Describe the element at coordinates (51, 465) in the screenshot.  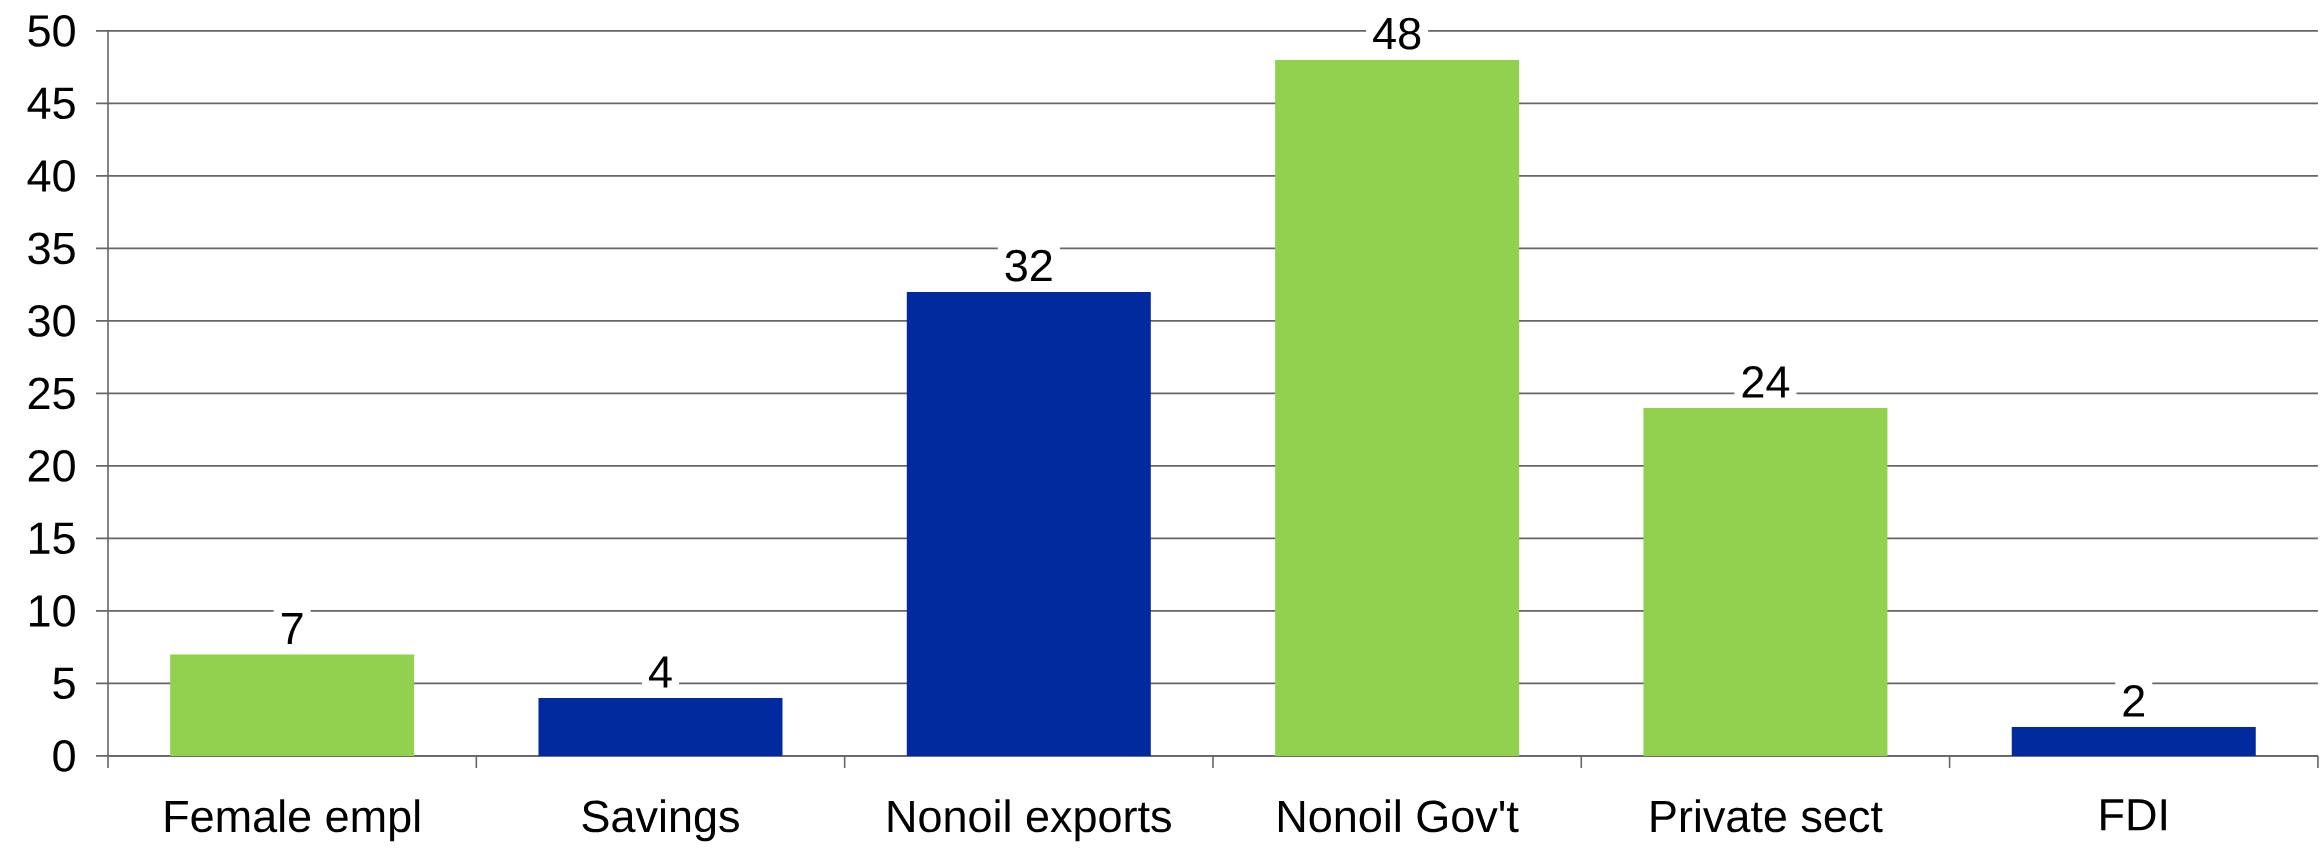
I see `y-tick-label: 20` at that location.